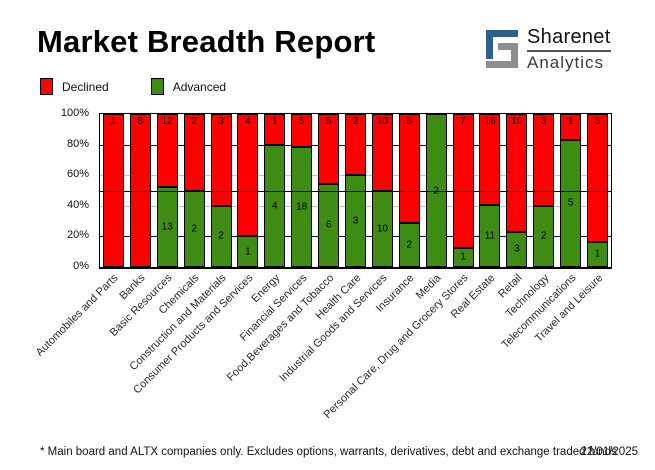 This screenshot has height=470, width=655. I want to click on y-axis-label: 80%, so click(77, 143).